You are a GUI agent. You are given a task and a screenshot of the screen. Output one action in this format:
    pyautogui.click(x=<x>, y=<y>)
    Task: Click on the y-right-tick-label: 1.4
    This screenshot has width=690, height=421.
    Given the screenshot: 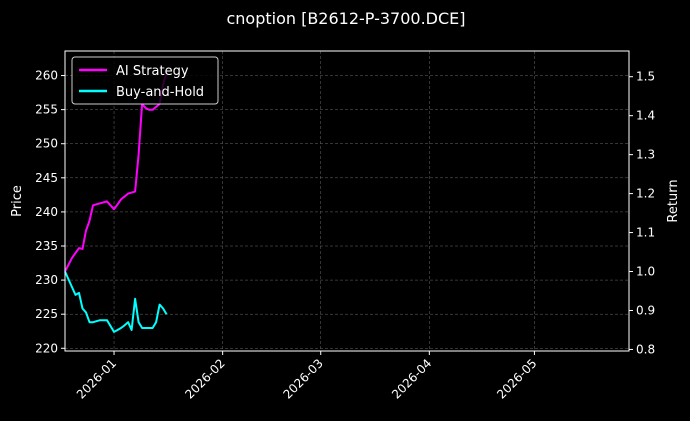 What is the action you would take?
    pyautogui.click(x=645, y=116)
    